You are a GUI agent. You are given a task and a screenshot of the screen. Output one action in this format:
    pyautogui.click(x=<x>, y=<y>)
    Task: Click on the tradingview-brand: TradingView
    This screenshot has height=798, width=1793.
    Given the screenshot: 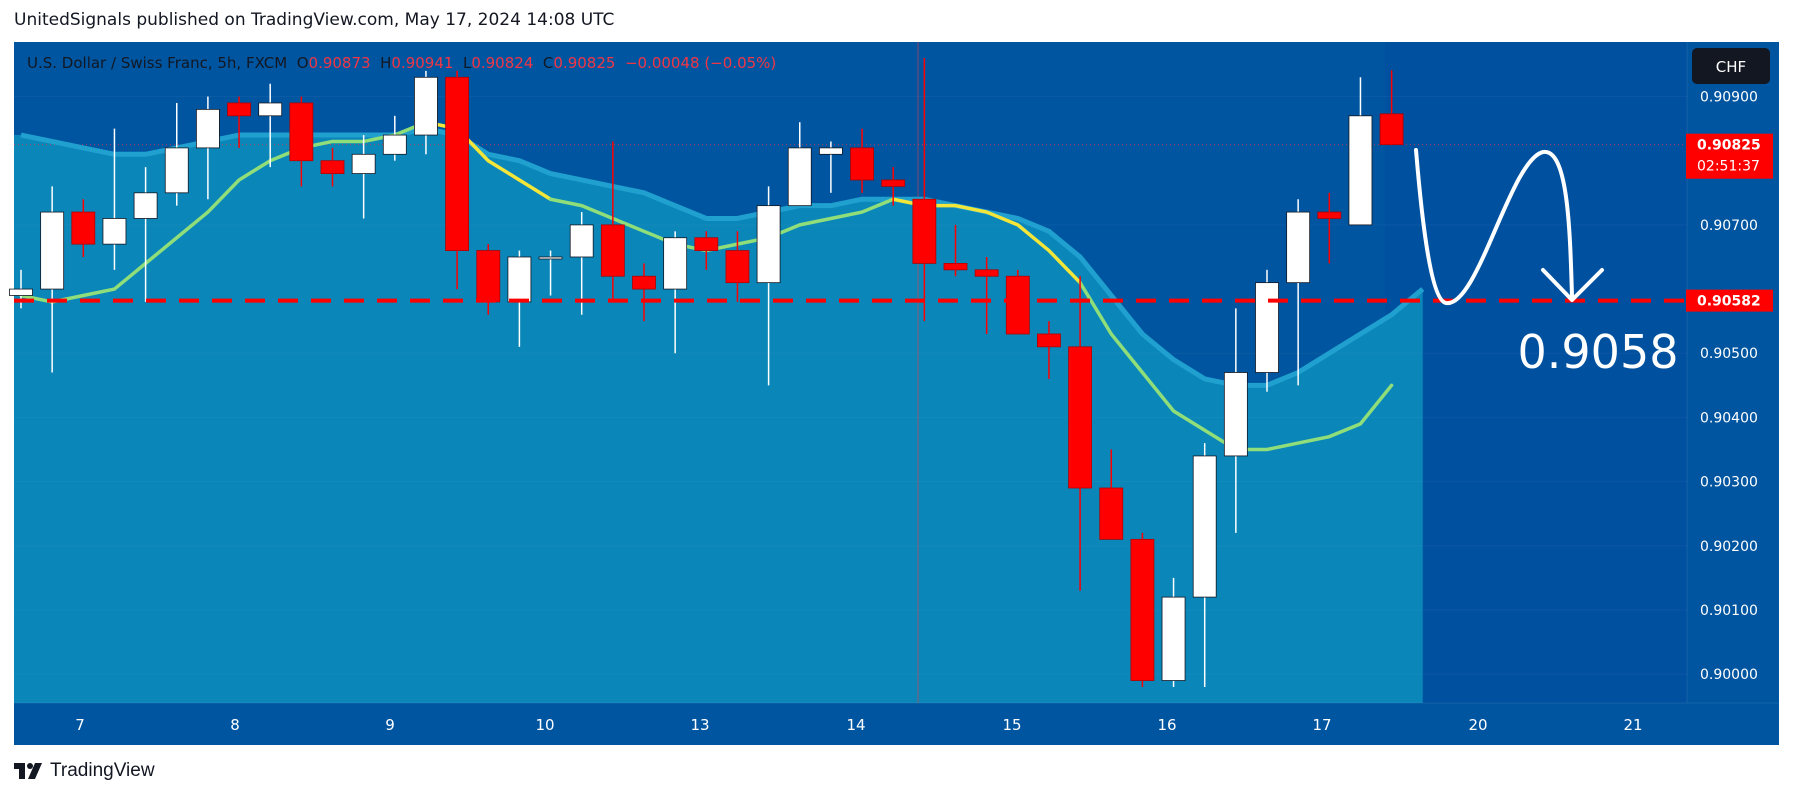 What is the action you would take?
    pyautogui.click(x=84, y=771)
    